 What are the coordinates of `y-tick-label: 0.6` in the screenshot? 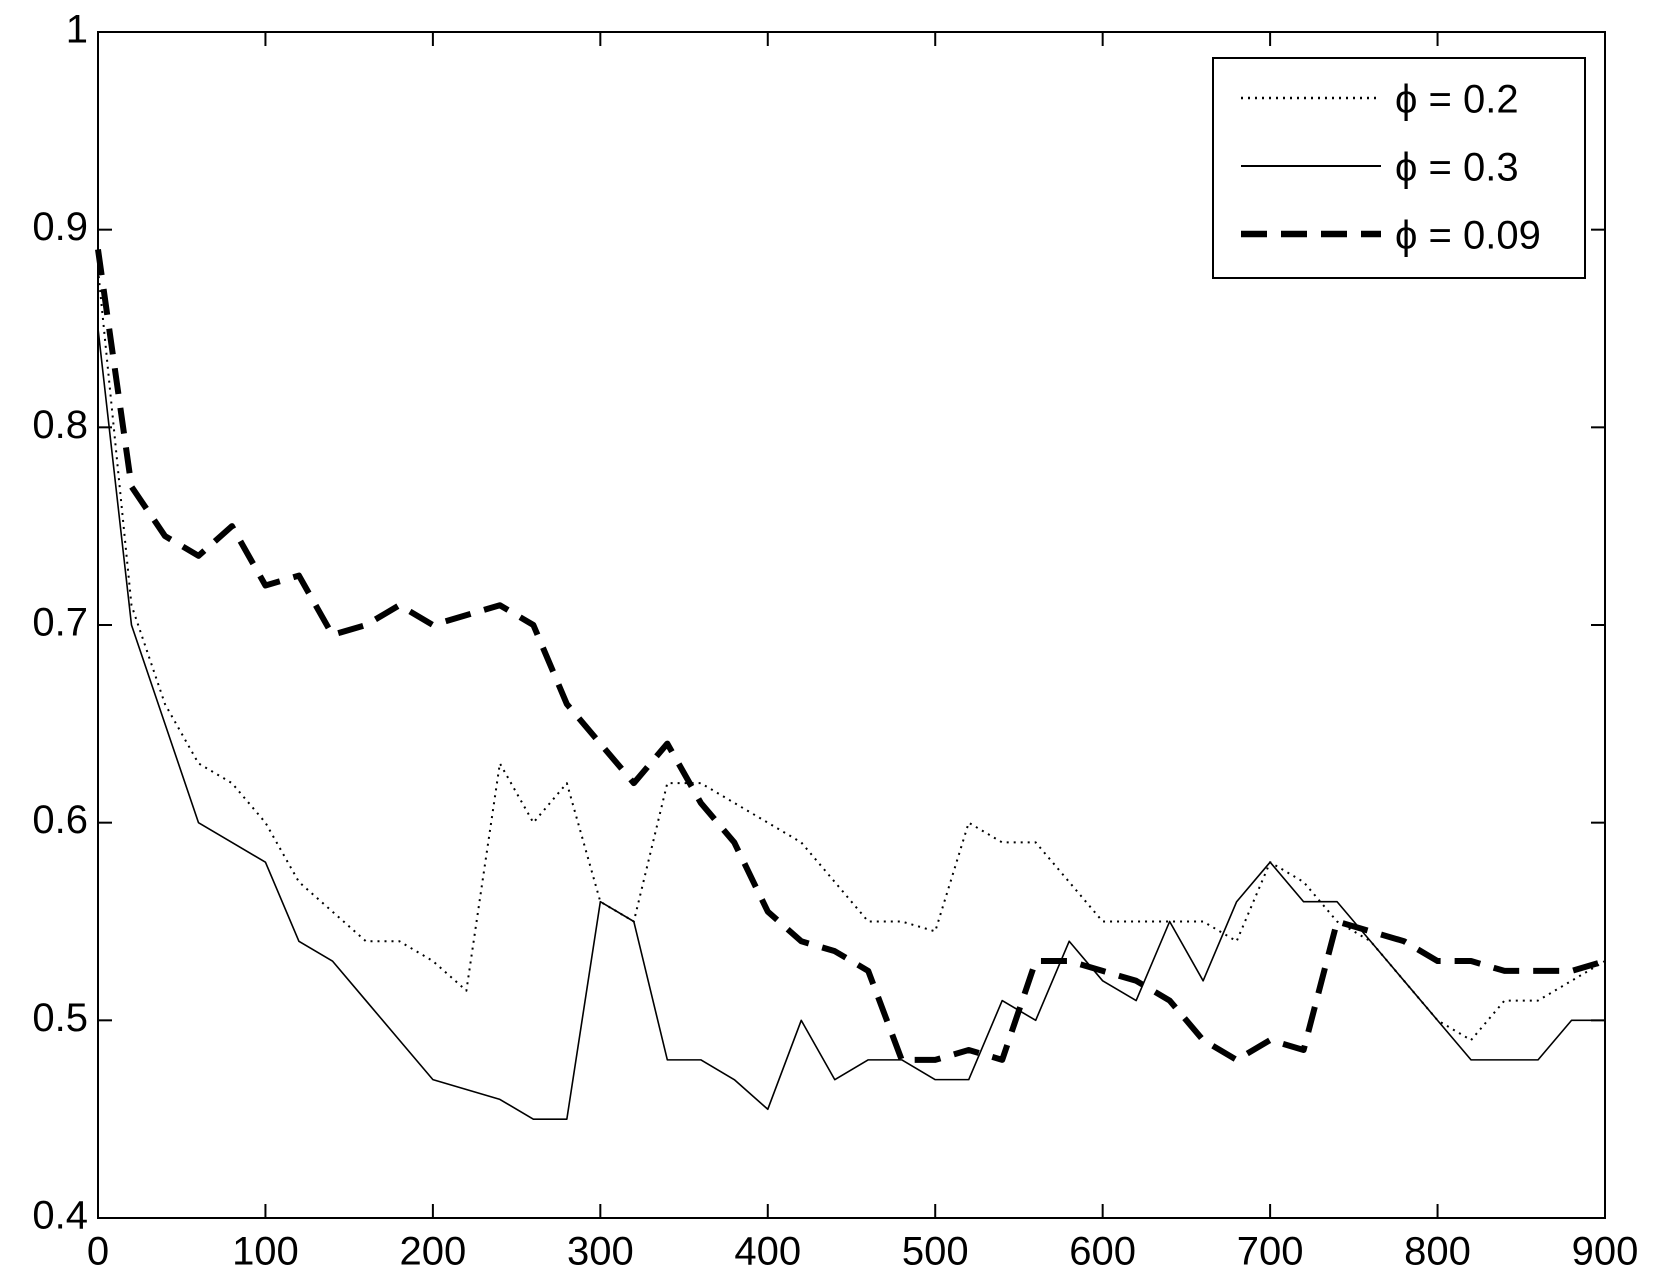 It's located at (60, 820).